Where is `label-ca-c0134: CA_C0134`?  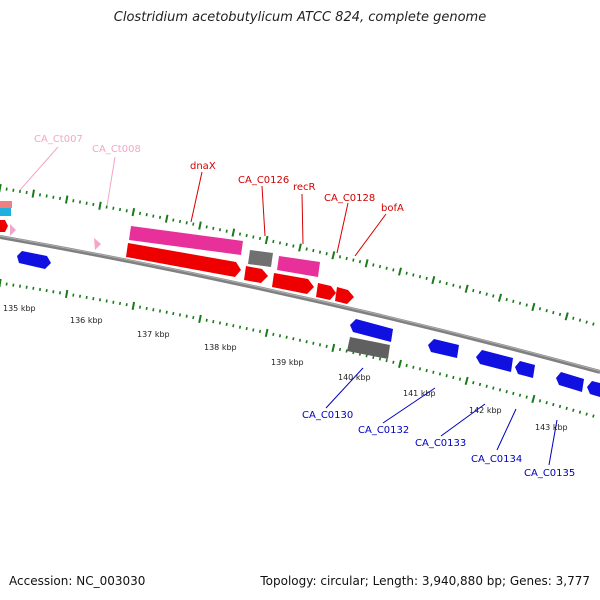
label-ca-c0134: CA_C0134 is located at coordinates (496, 459).